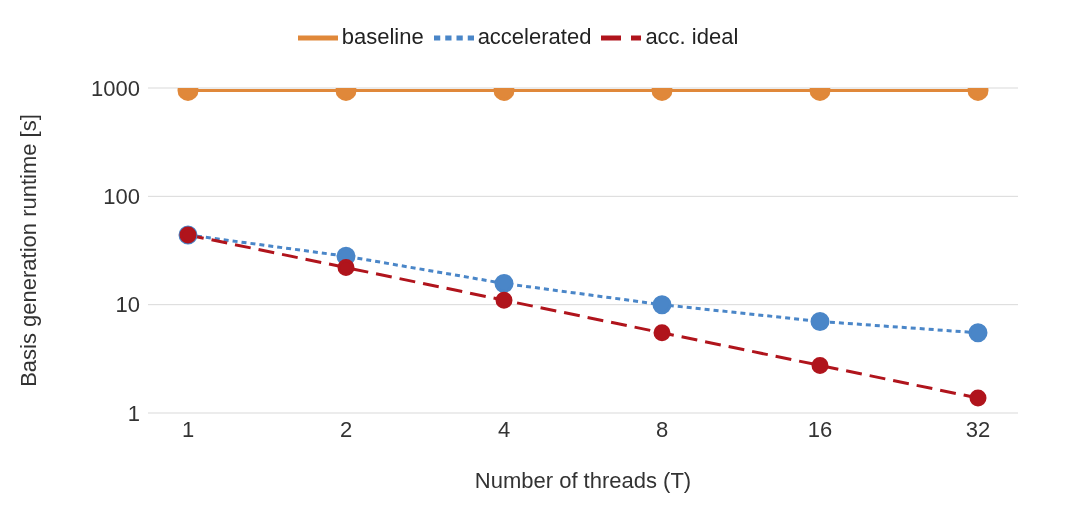 This screenshot has height=521, width=1070. I want to click on legend-label: baseline, so click(382, 36).